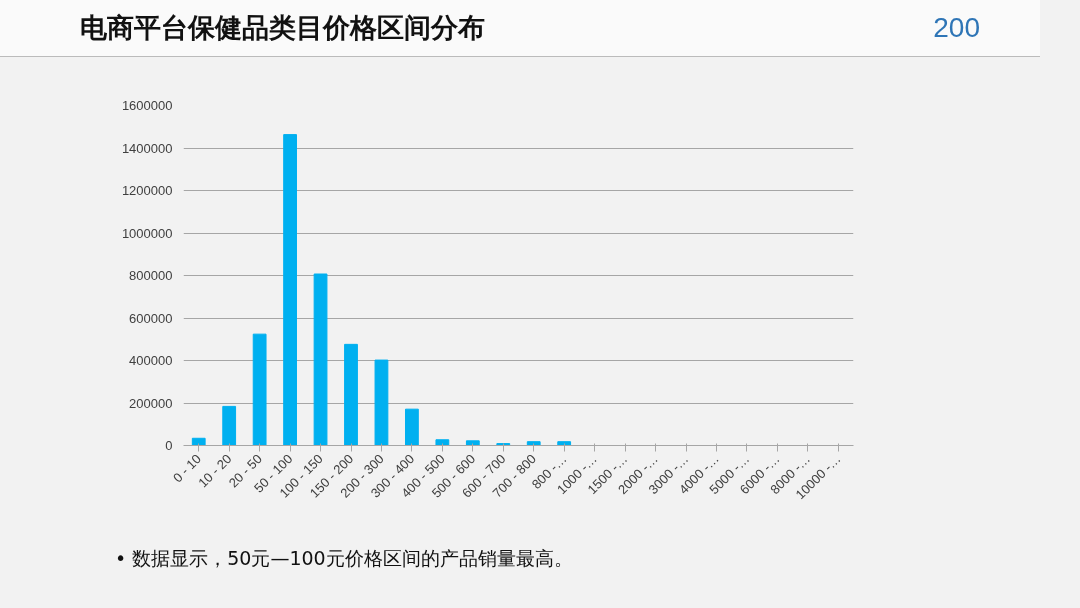  Describe the element at coordinates (147, 233) in the screenshot. I see `y-tick-label: 1000000` at that location.